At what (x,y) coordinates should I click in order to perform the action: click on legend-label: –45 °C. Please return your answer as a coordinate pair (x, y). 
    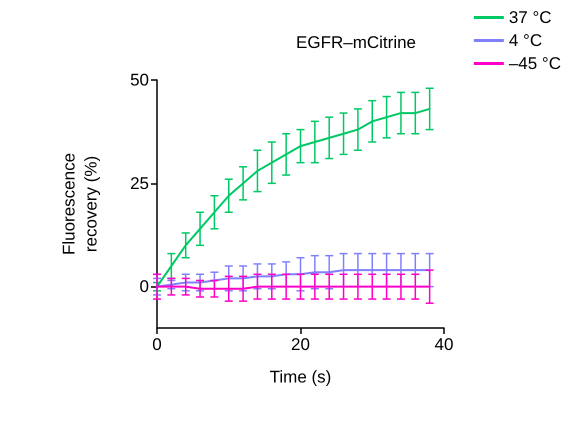
    Looking at the image, I should click on (535, 63).